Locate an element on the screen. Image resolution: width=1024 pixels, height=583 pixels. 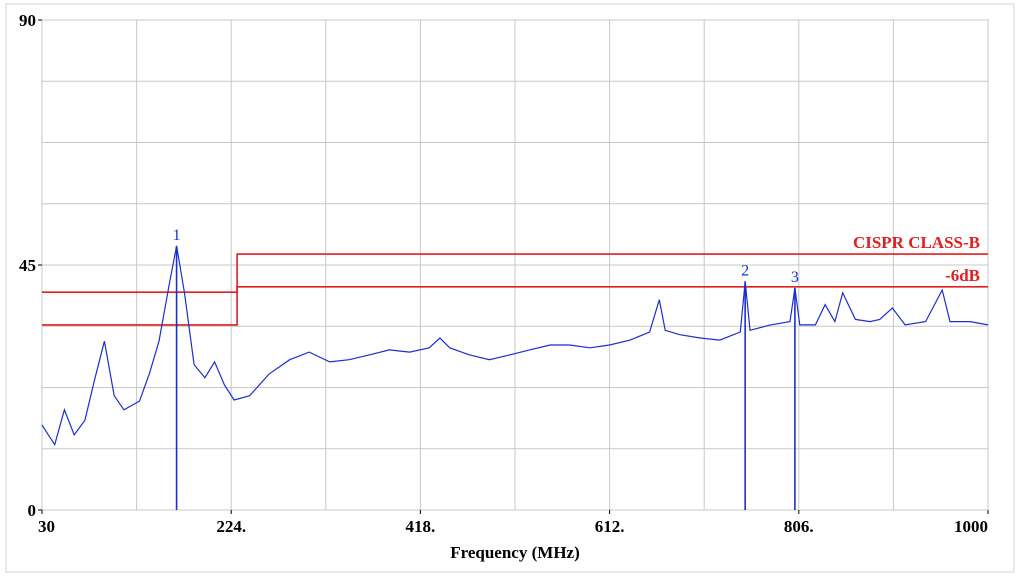
x-tick-label: 1000 is located at coordinates (971, 526).